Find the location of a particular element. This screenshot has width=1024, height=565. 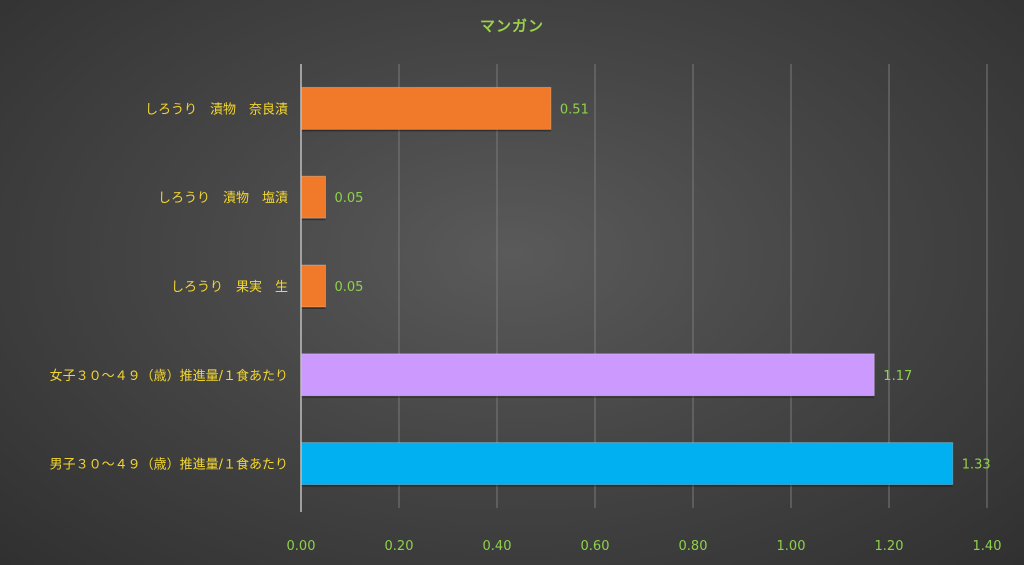

data-label: 1.17 is located at coordinates (897, 376).